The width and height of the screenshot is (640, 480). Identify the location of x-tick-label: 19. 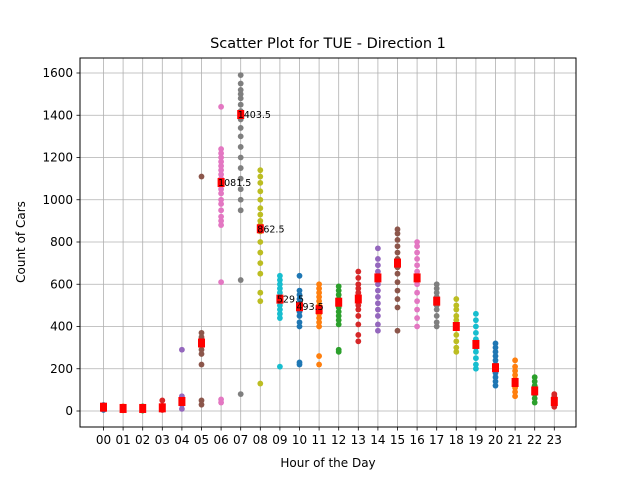
(475, 440).